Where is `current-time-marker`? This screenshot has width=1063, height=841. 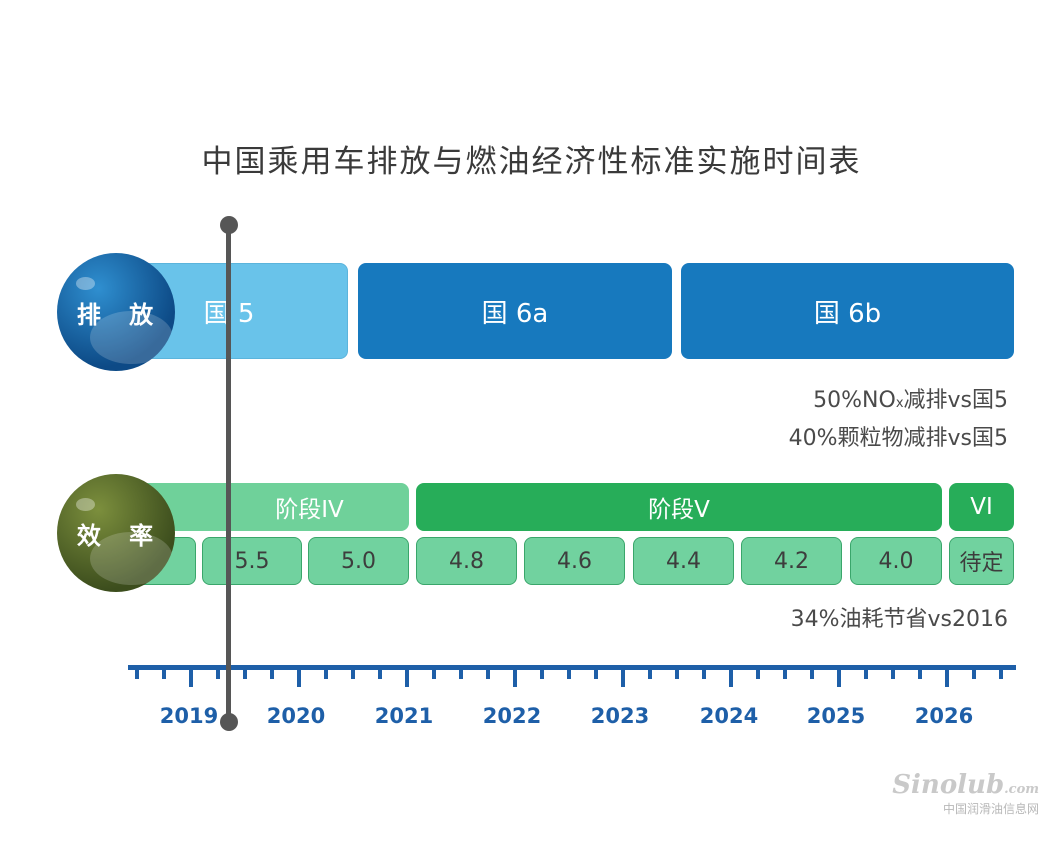 current-time-marker is located at coordinates (228, 474).